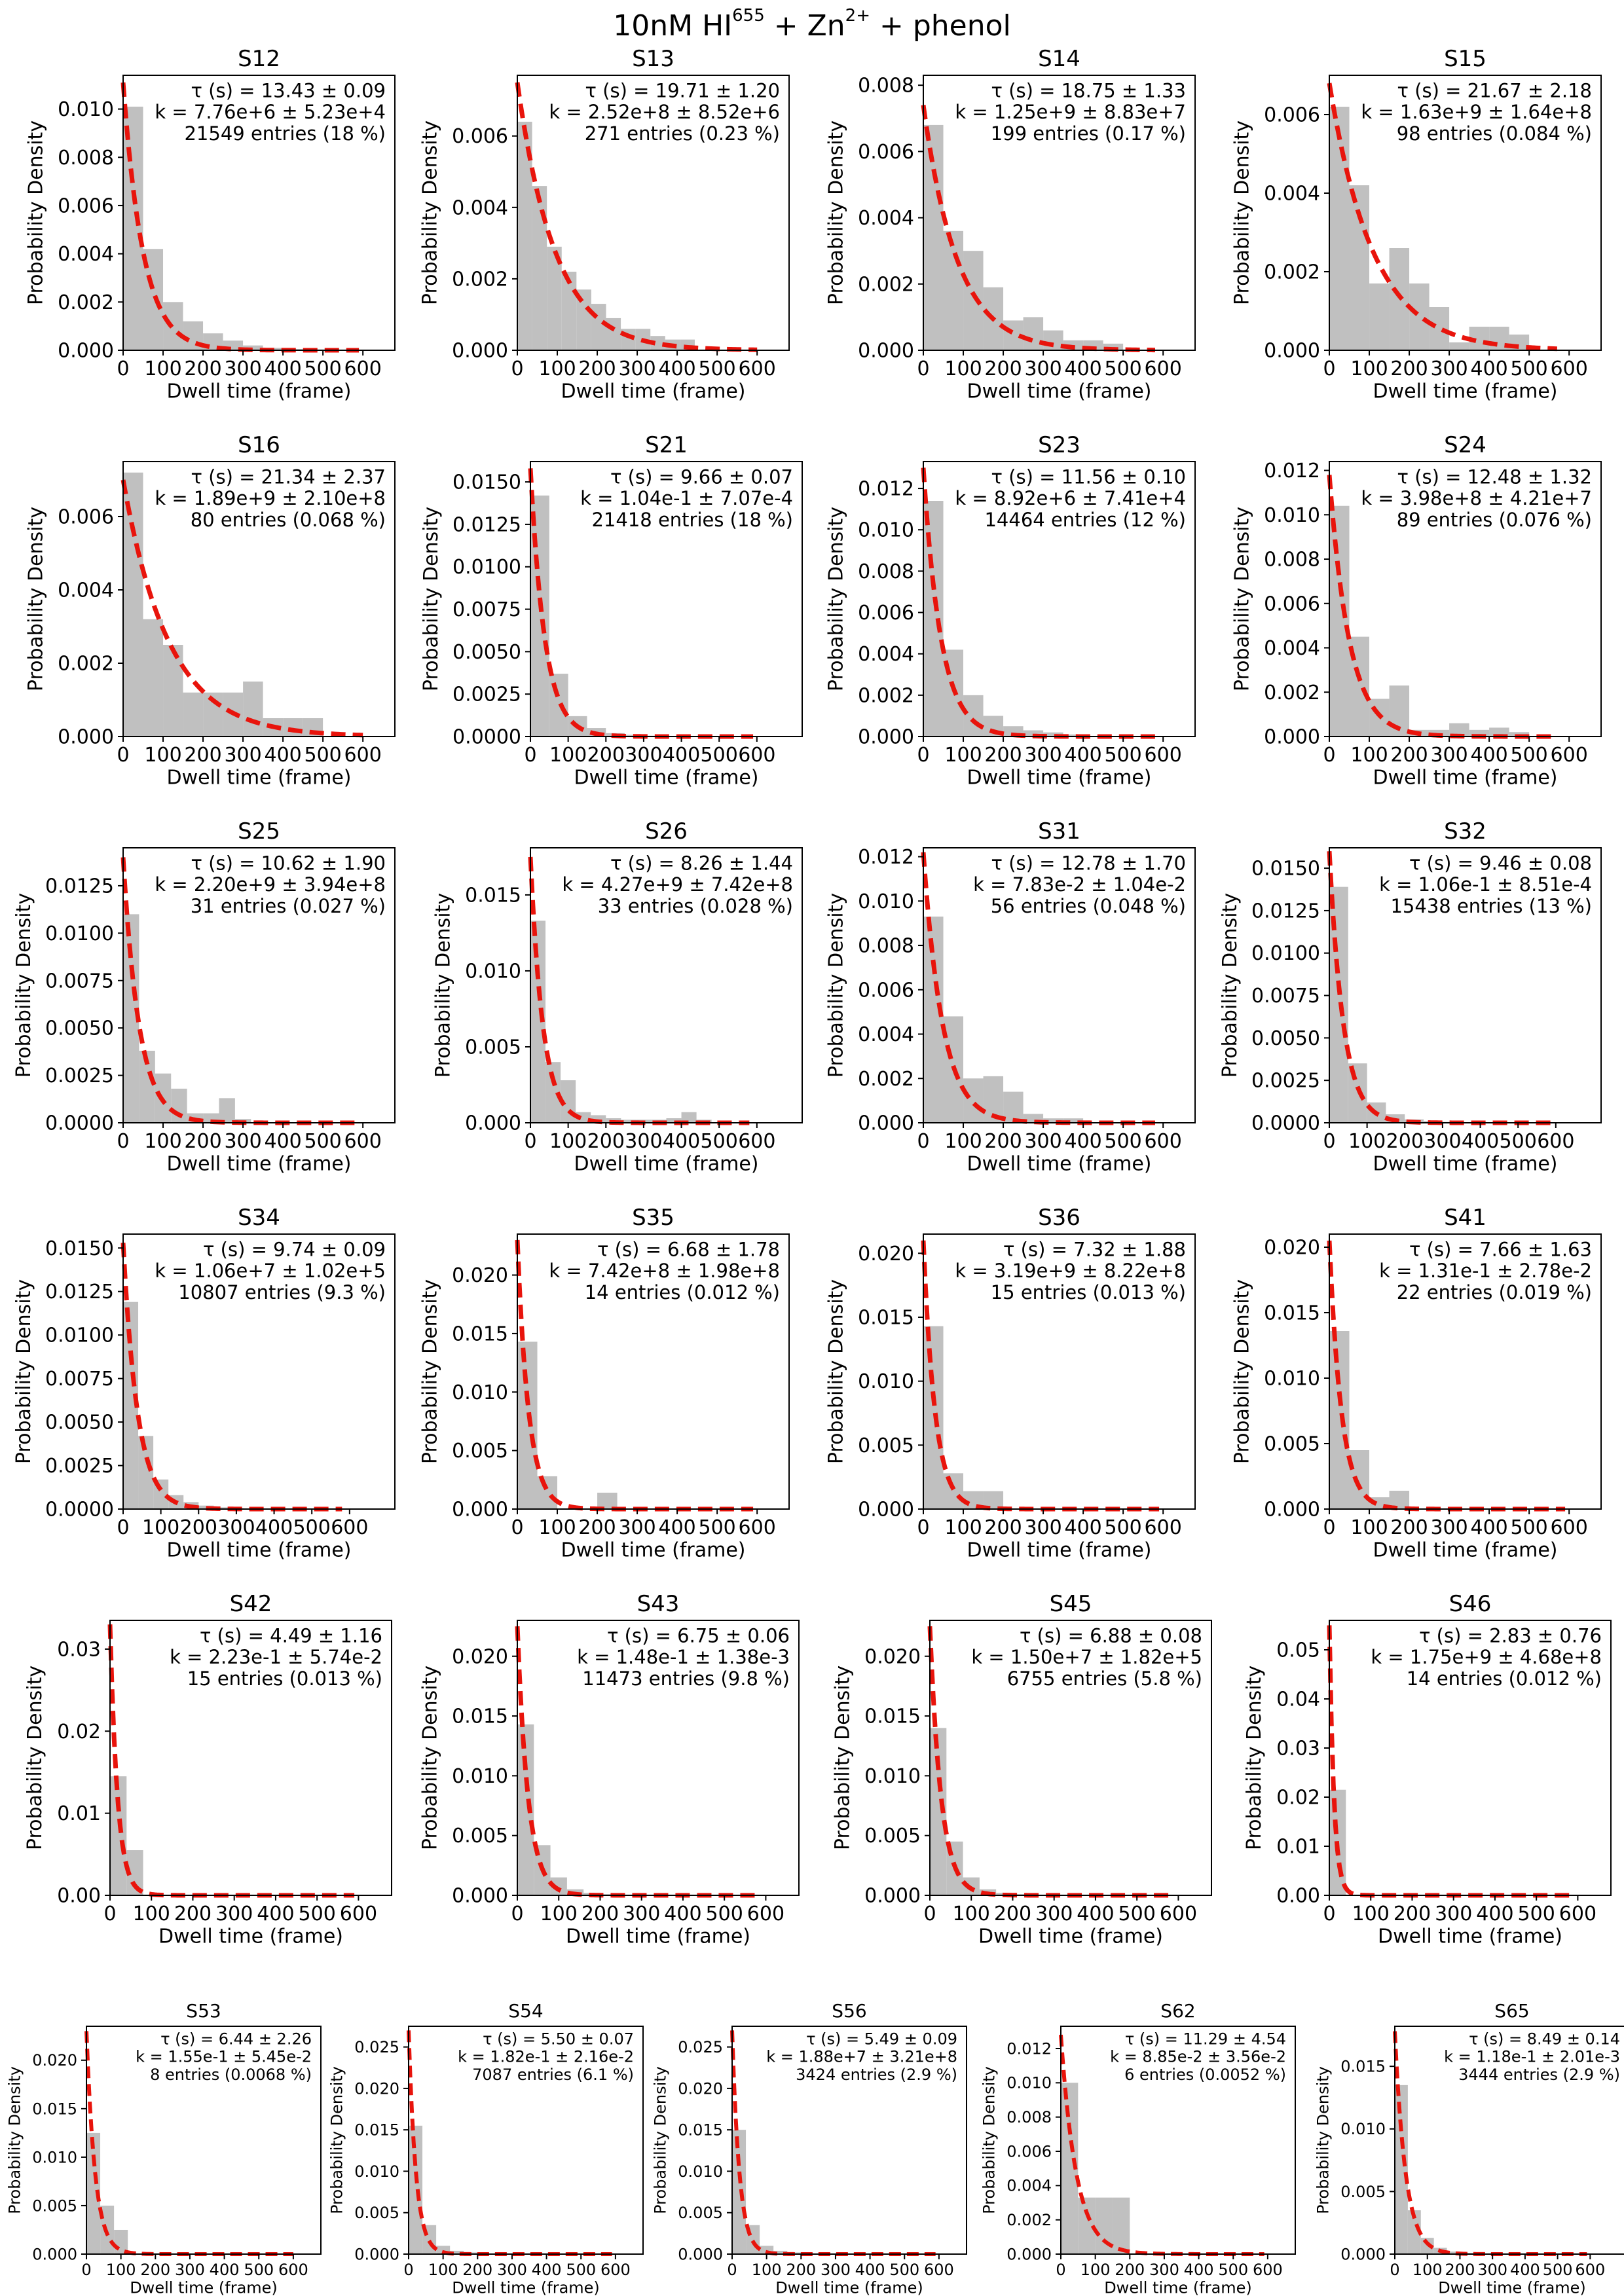  What do you see at coordinates (672, 26) in the screenshot?
I see `title-main: 10nM HI` at bounding box center [672, 26].